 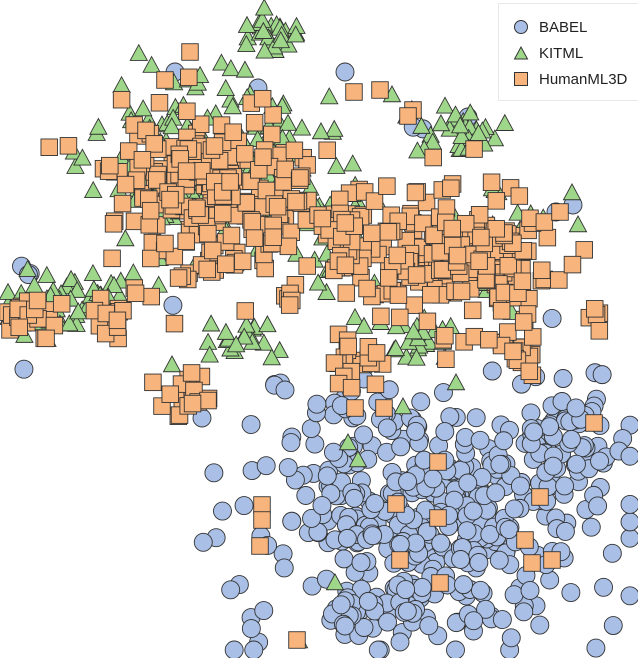 What do you see at coordinates (561, 53) in the screenshot?
I see `legend-label-kitml: KITML` at bounding box center [561, 53].